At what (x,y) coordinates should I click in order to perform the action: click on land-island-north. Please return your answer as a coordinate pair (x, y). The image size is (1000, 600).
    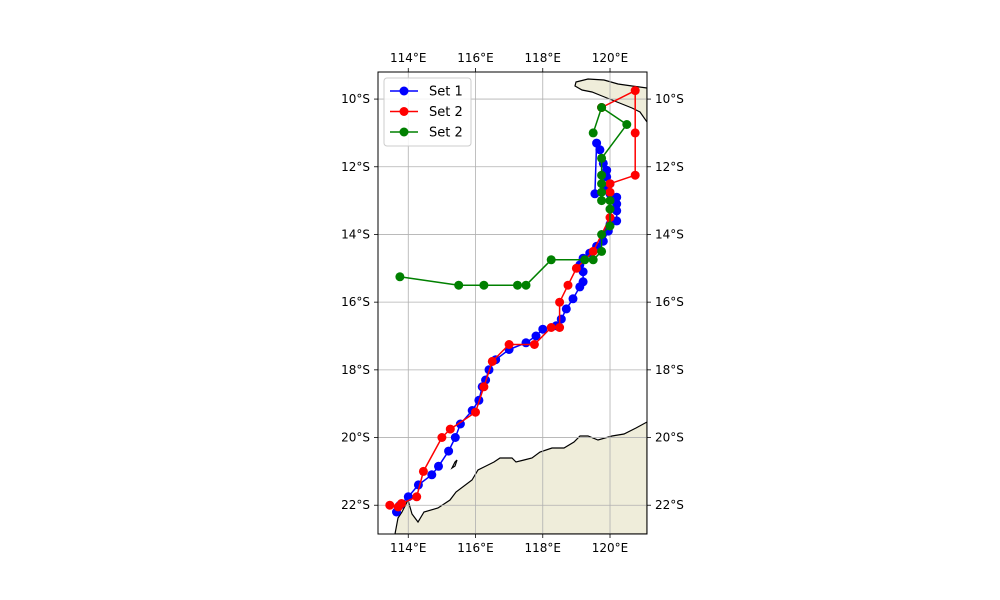
    Looking at the image, I should click on (610, 101).